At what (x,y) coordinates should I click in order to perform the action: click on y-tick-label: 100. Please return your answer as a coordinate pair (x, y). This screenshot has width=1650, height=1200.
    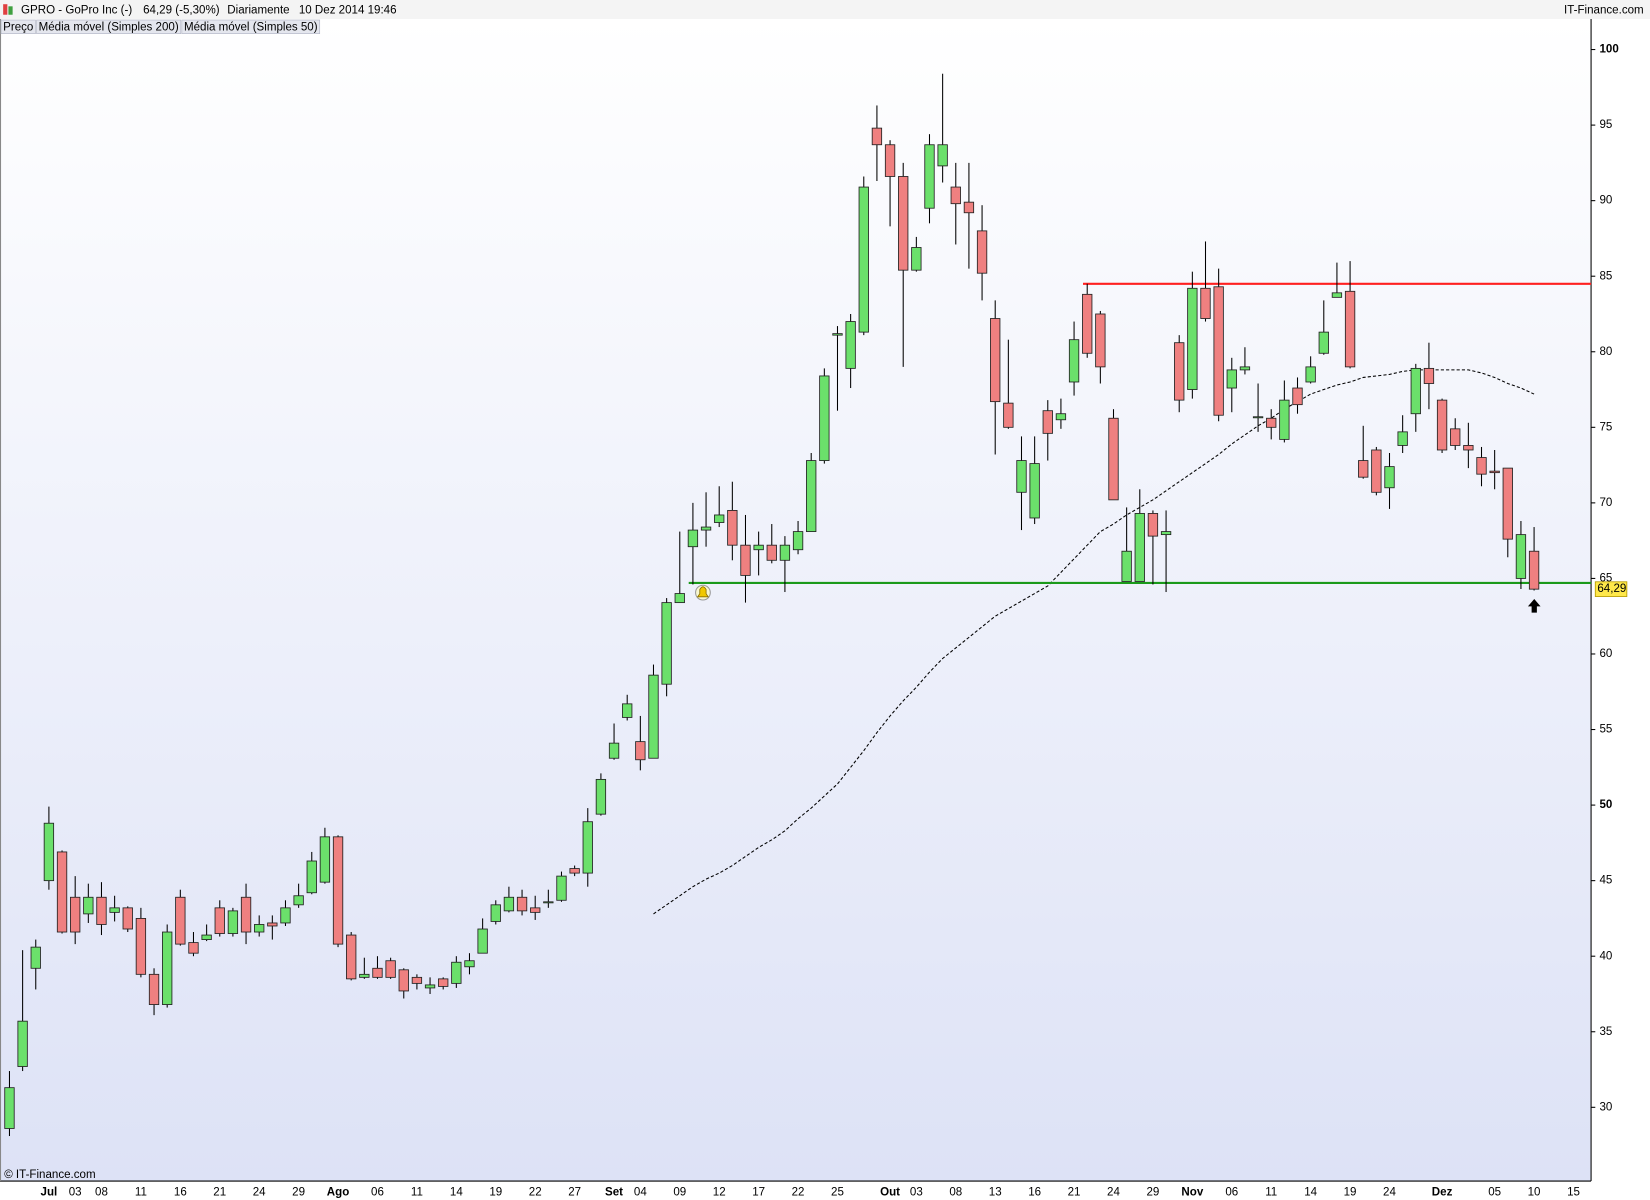
    Looking at the image, I should click on (1608, 50).